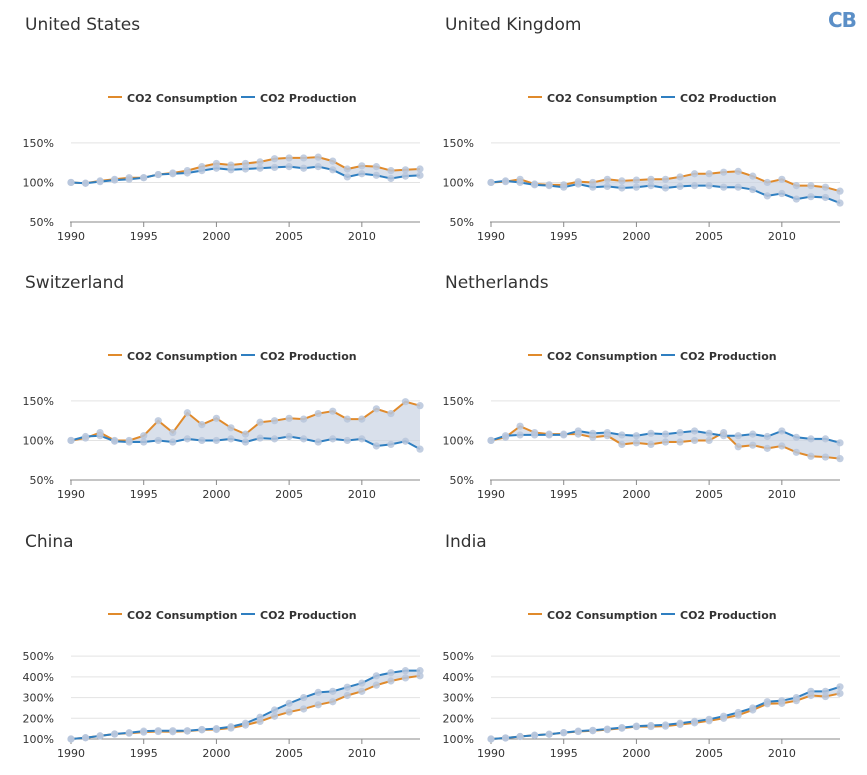 The height and width of the screenshot is (775, 867). Describe the element at coordinates (173, 356) in the screenshot. I see `legend-item-consumption: CO2 Consumption` at that location.